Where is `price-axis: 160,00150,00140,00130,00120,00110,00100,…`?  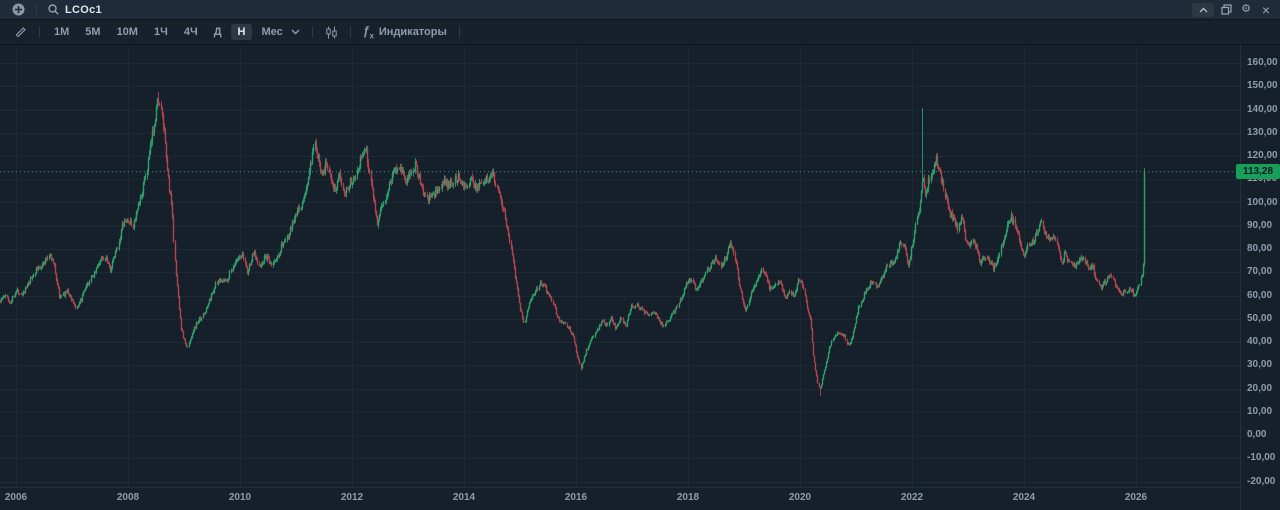
price-axis: 160,00150,00140,00130,00120,00110,00100,… is located at coordinates (1260, 277).